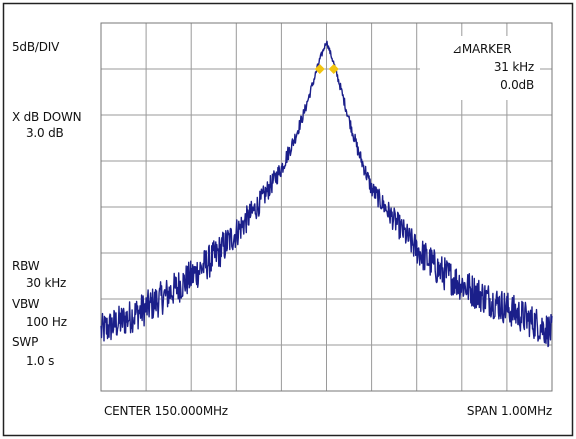  What do you see at coordinates (486, 49) in the screenshot?
I see `marker-title-text: MARKER` at bounding box center [486, 49].